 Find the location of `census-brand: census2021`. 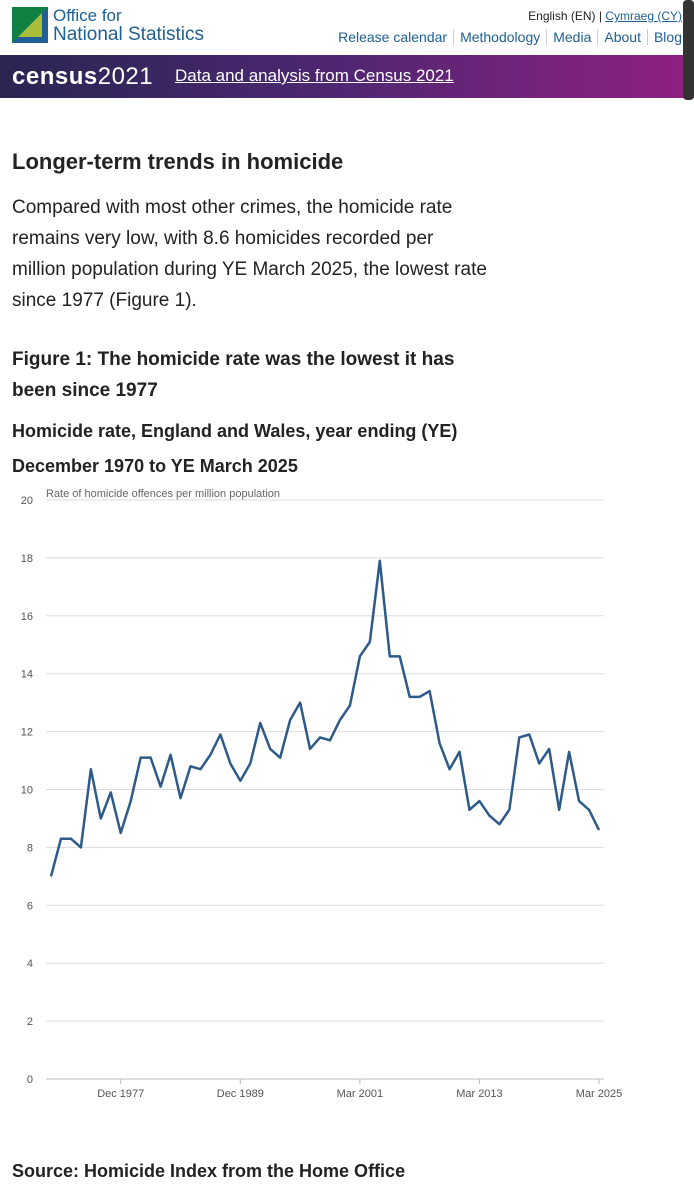

census-brand: census2021 is located at coordinates (82, 77).